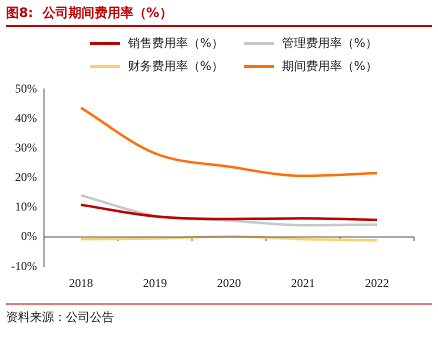 This screenshot has width=438, height=337. Describe the element at coordinates (228, 283) in the screenshot. I see `x-tick-label: 2020` at that location.